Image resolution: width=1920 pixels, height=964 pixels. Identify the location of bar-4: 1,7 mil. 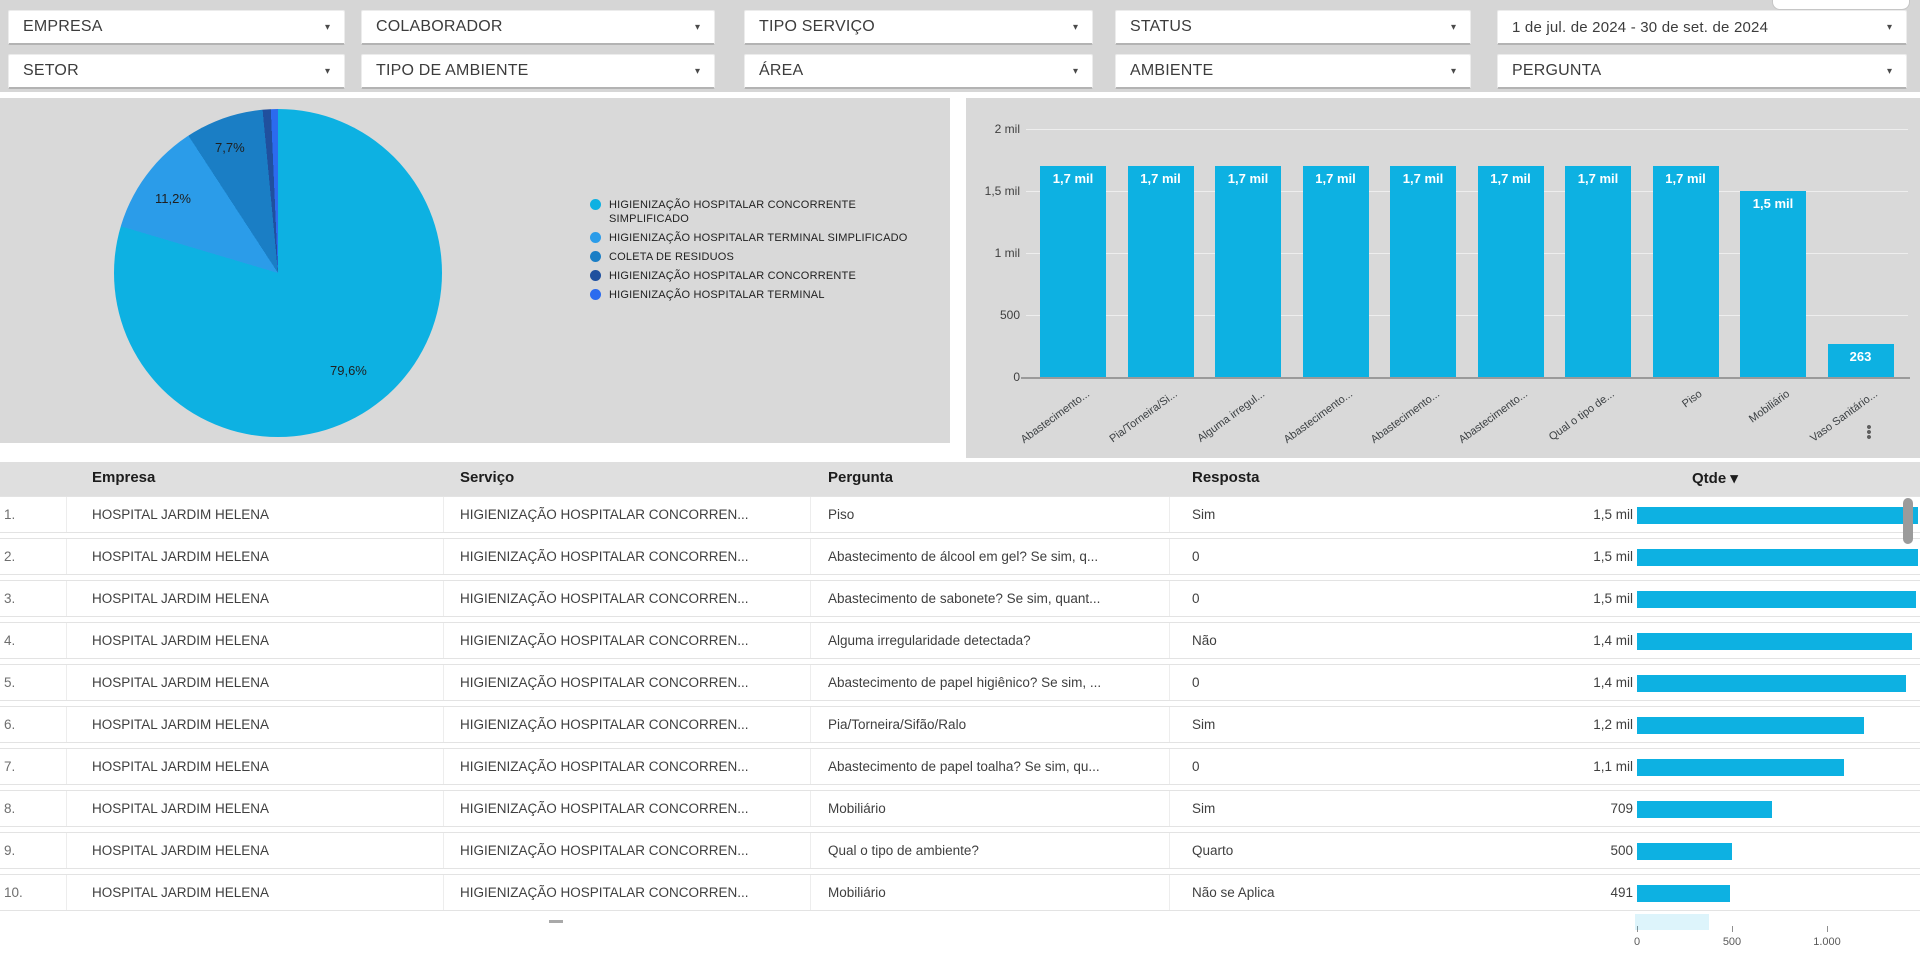
(1335, 271).